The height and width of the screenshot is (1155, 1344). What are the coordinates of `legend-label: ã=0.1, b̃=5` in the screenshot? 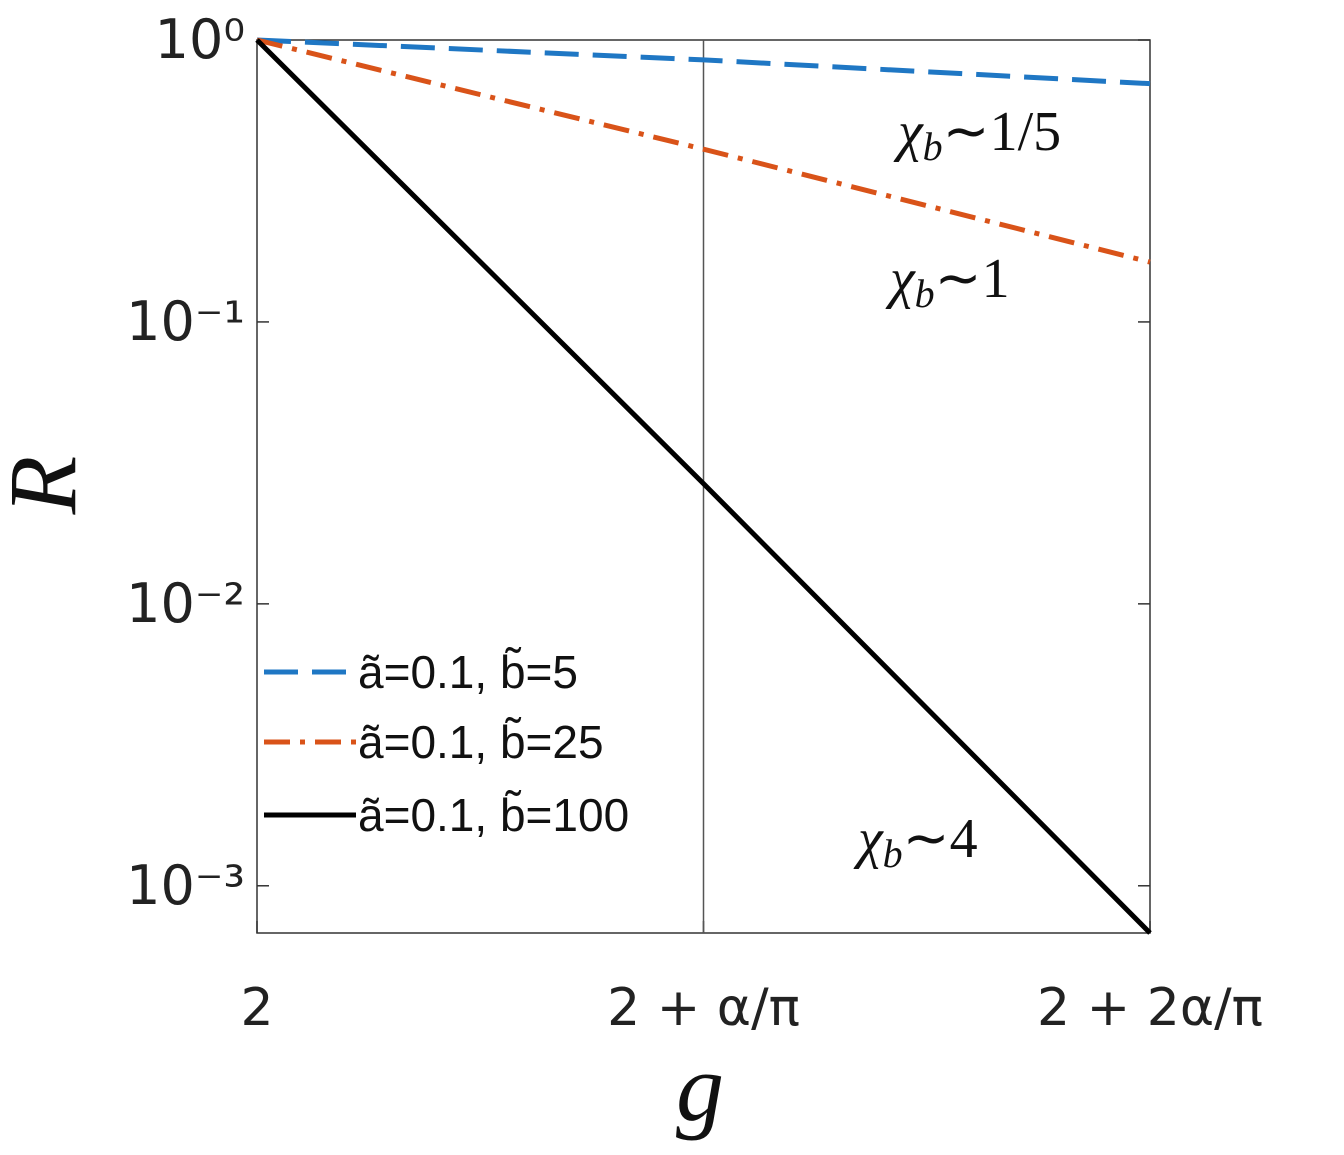 It's located at (468, 672).